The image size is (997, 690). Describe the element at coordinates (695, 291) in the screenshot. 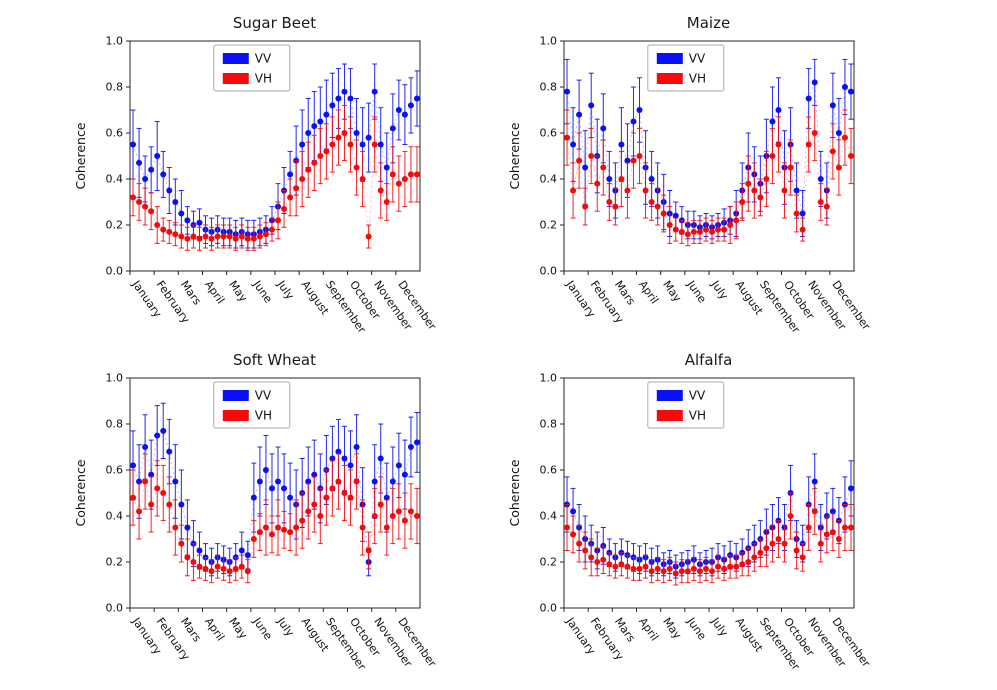

I see `x-tick-label: June` at that location.